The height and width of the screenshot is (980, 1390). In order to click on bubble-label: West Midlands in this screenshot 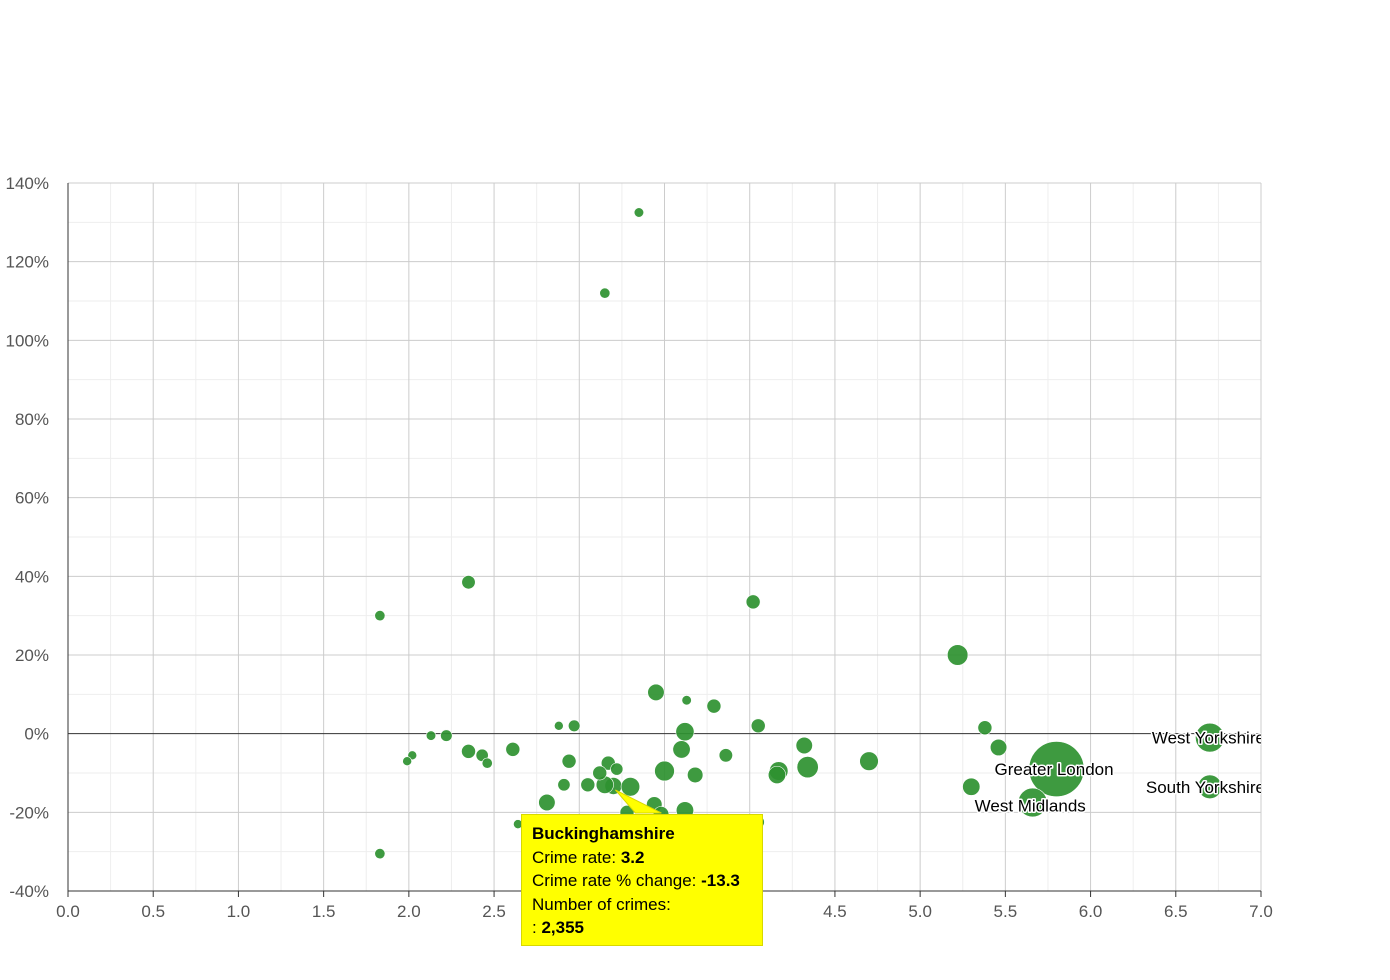, I will do `click(1030, 806)`.